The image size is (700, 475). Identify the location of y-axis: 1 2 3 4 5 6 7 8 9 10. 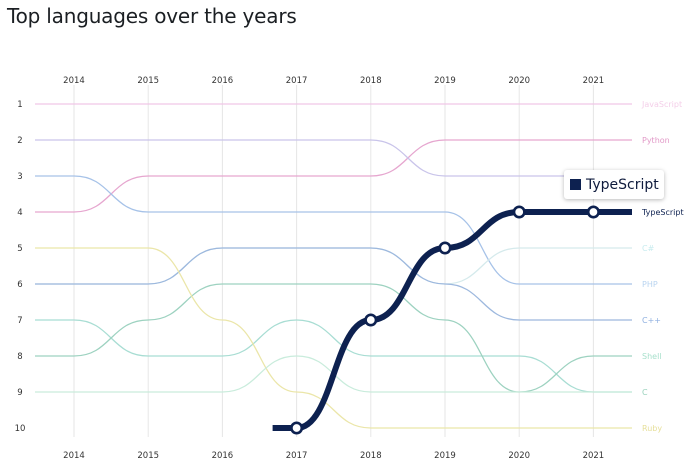
(20, 267).